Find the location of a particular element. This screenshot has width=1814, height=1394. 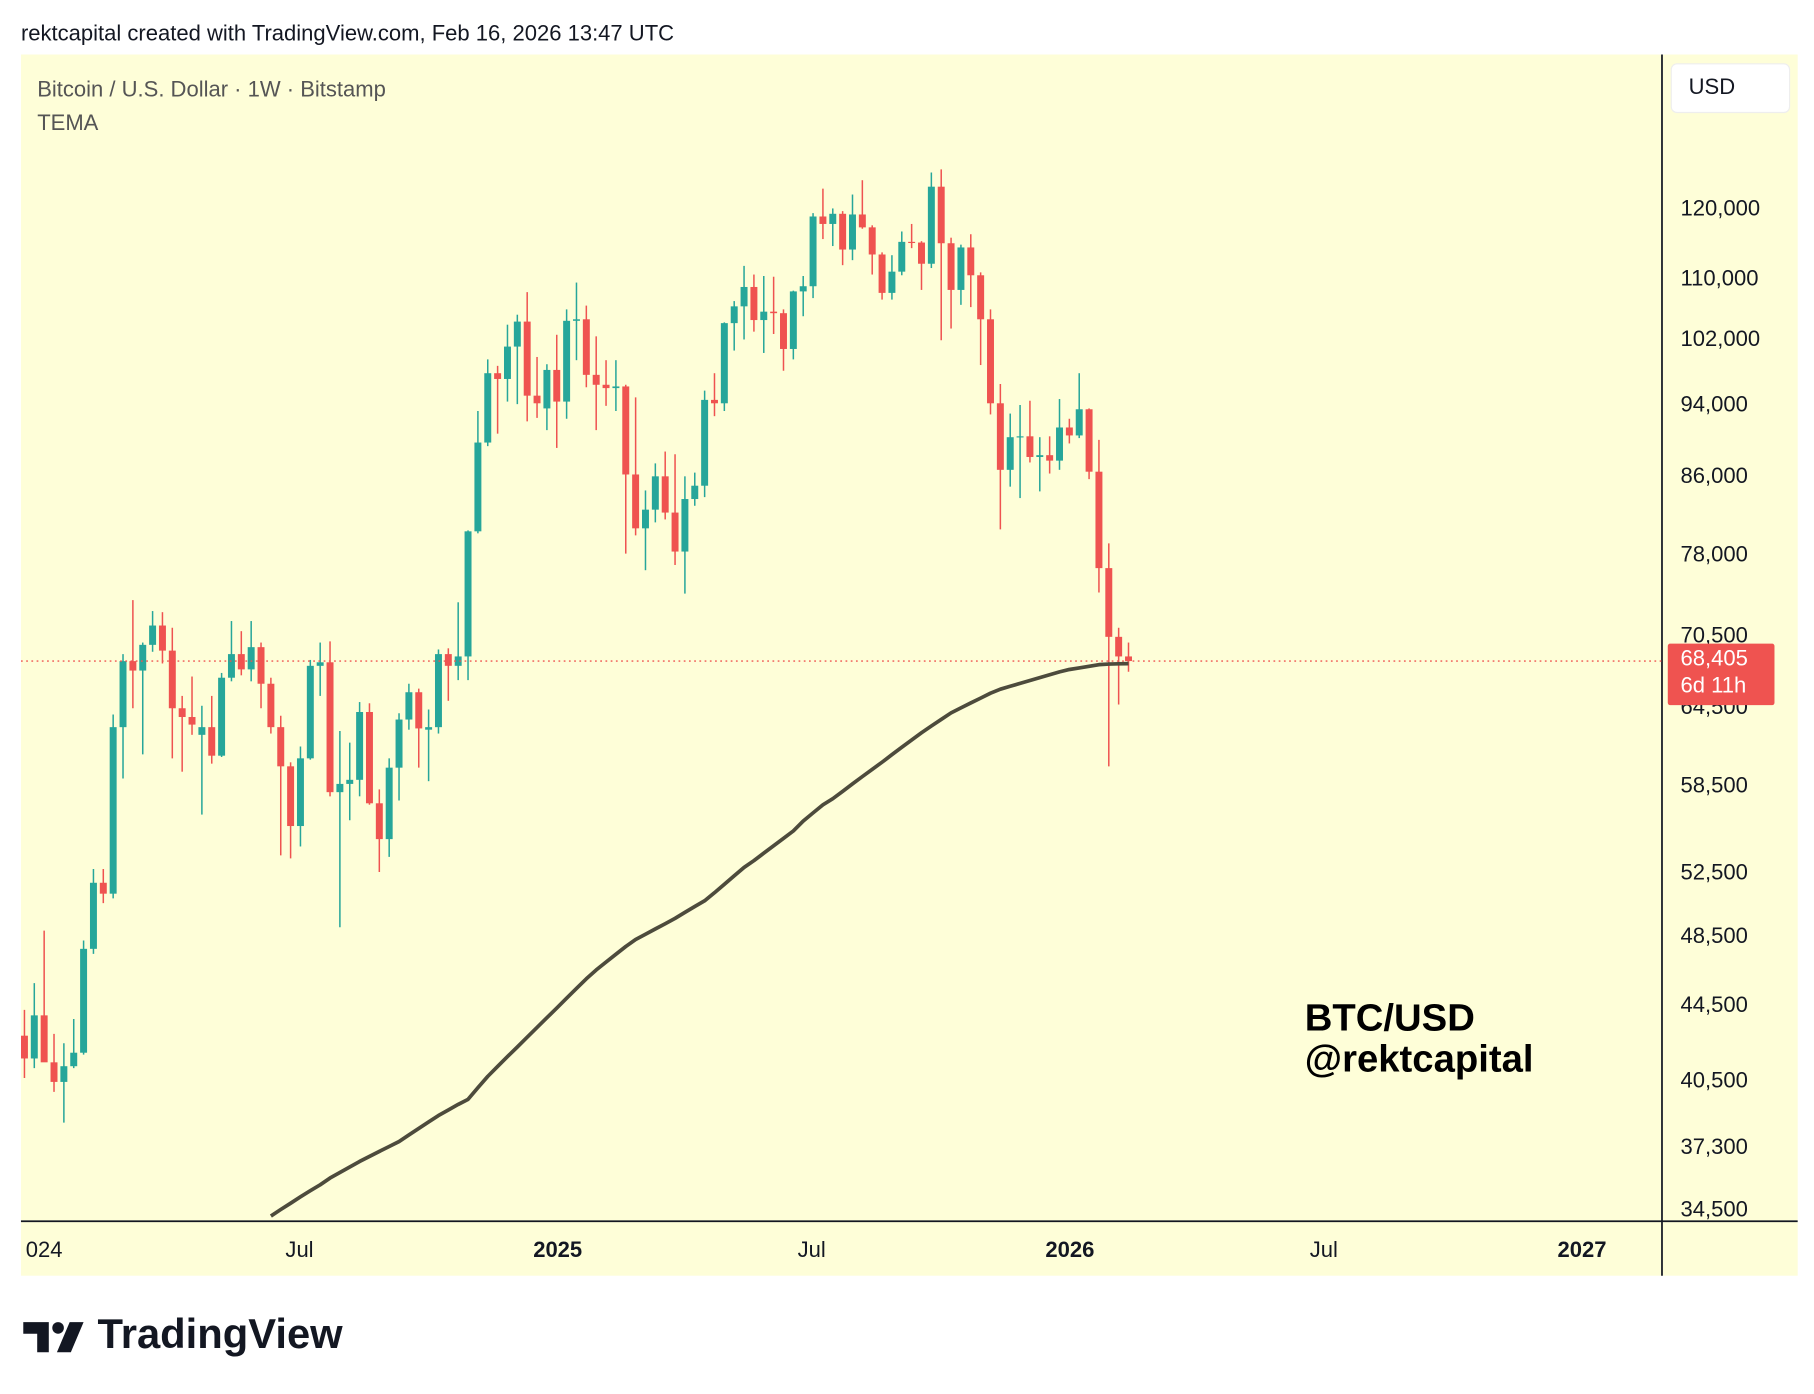

y-tick-label: 86,000 is located at coordinates (1714, 475).